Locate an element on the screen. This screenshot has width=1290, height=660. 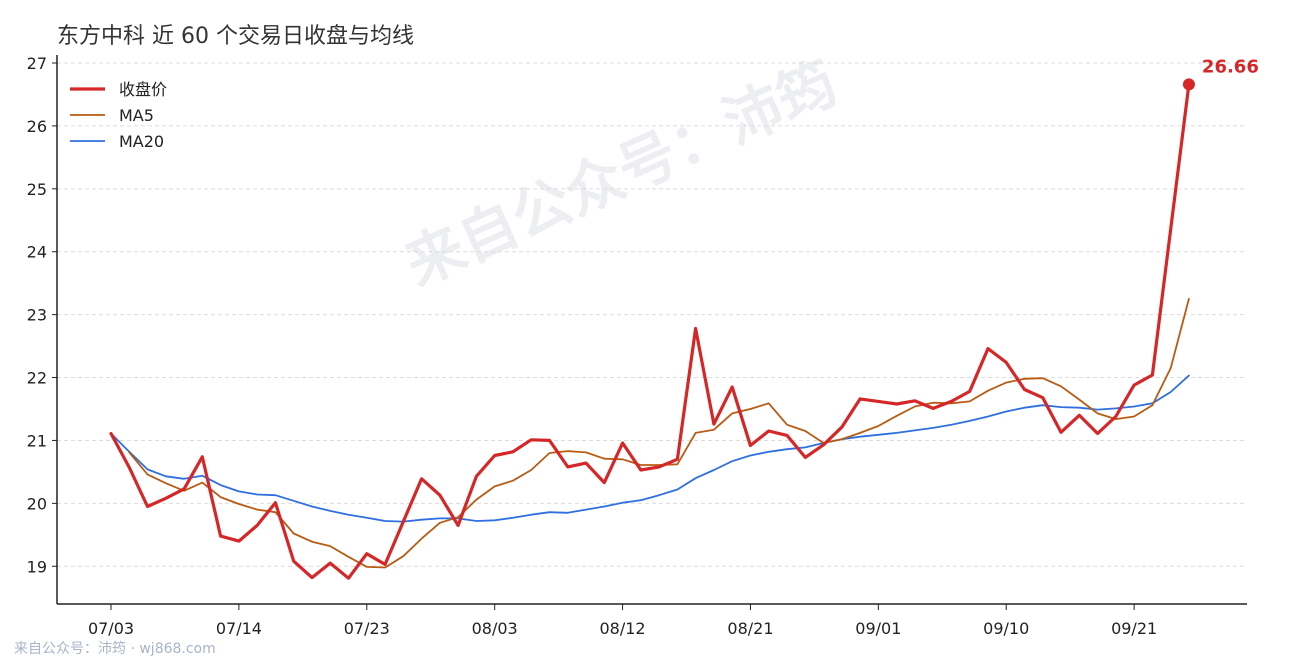
x-tick-label: 09/21 is located at coordinates (1134, 628).